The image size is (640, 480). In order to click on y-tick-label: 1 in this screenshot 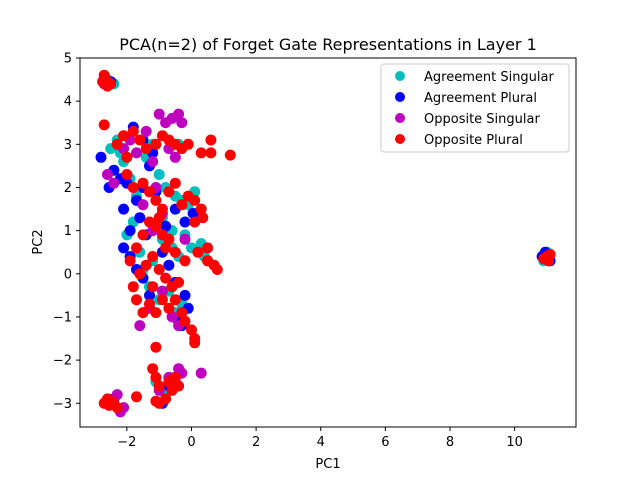, I will do `click(68, 231)`.